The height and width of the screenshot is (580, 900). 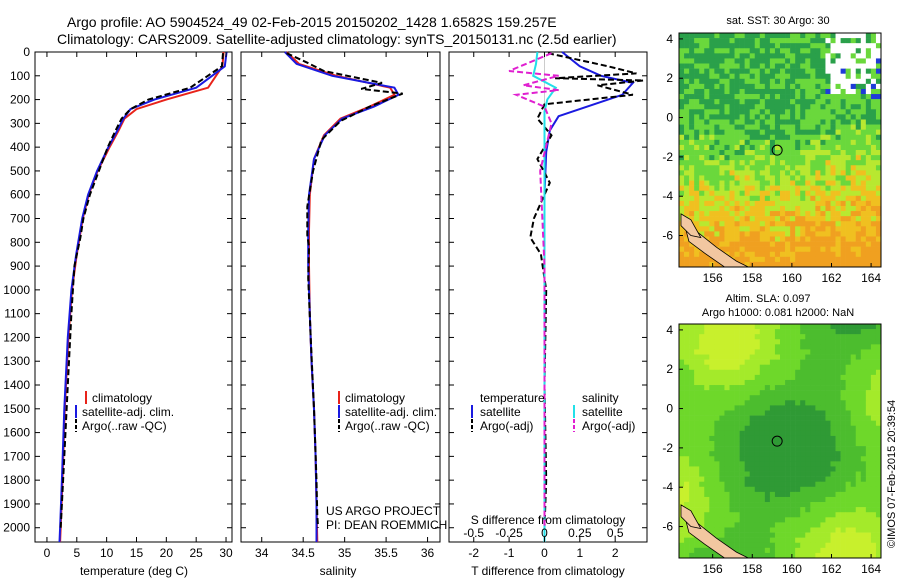 What do you see at coordinates (615, 553) in the screenshot?
I see `x-tick-label: 2` at bounding box center [615, 553].